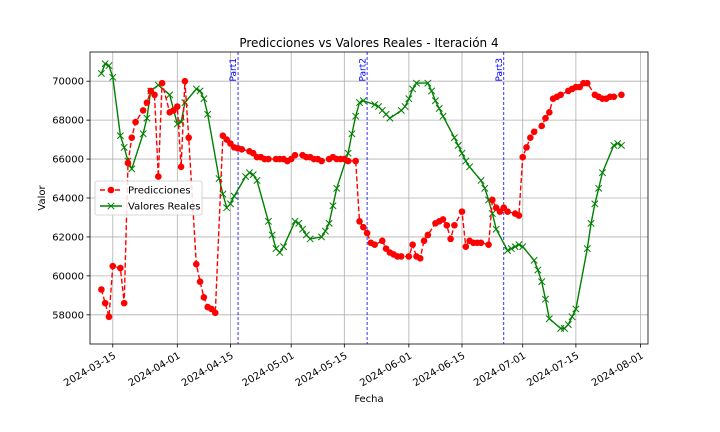 The width and height of the screenshot is (720, 432). Describe the element at coordinates (164, 207) in the screenshot. I see `legend-label: Valores Reales` at that location.